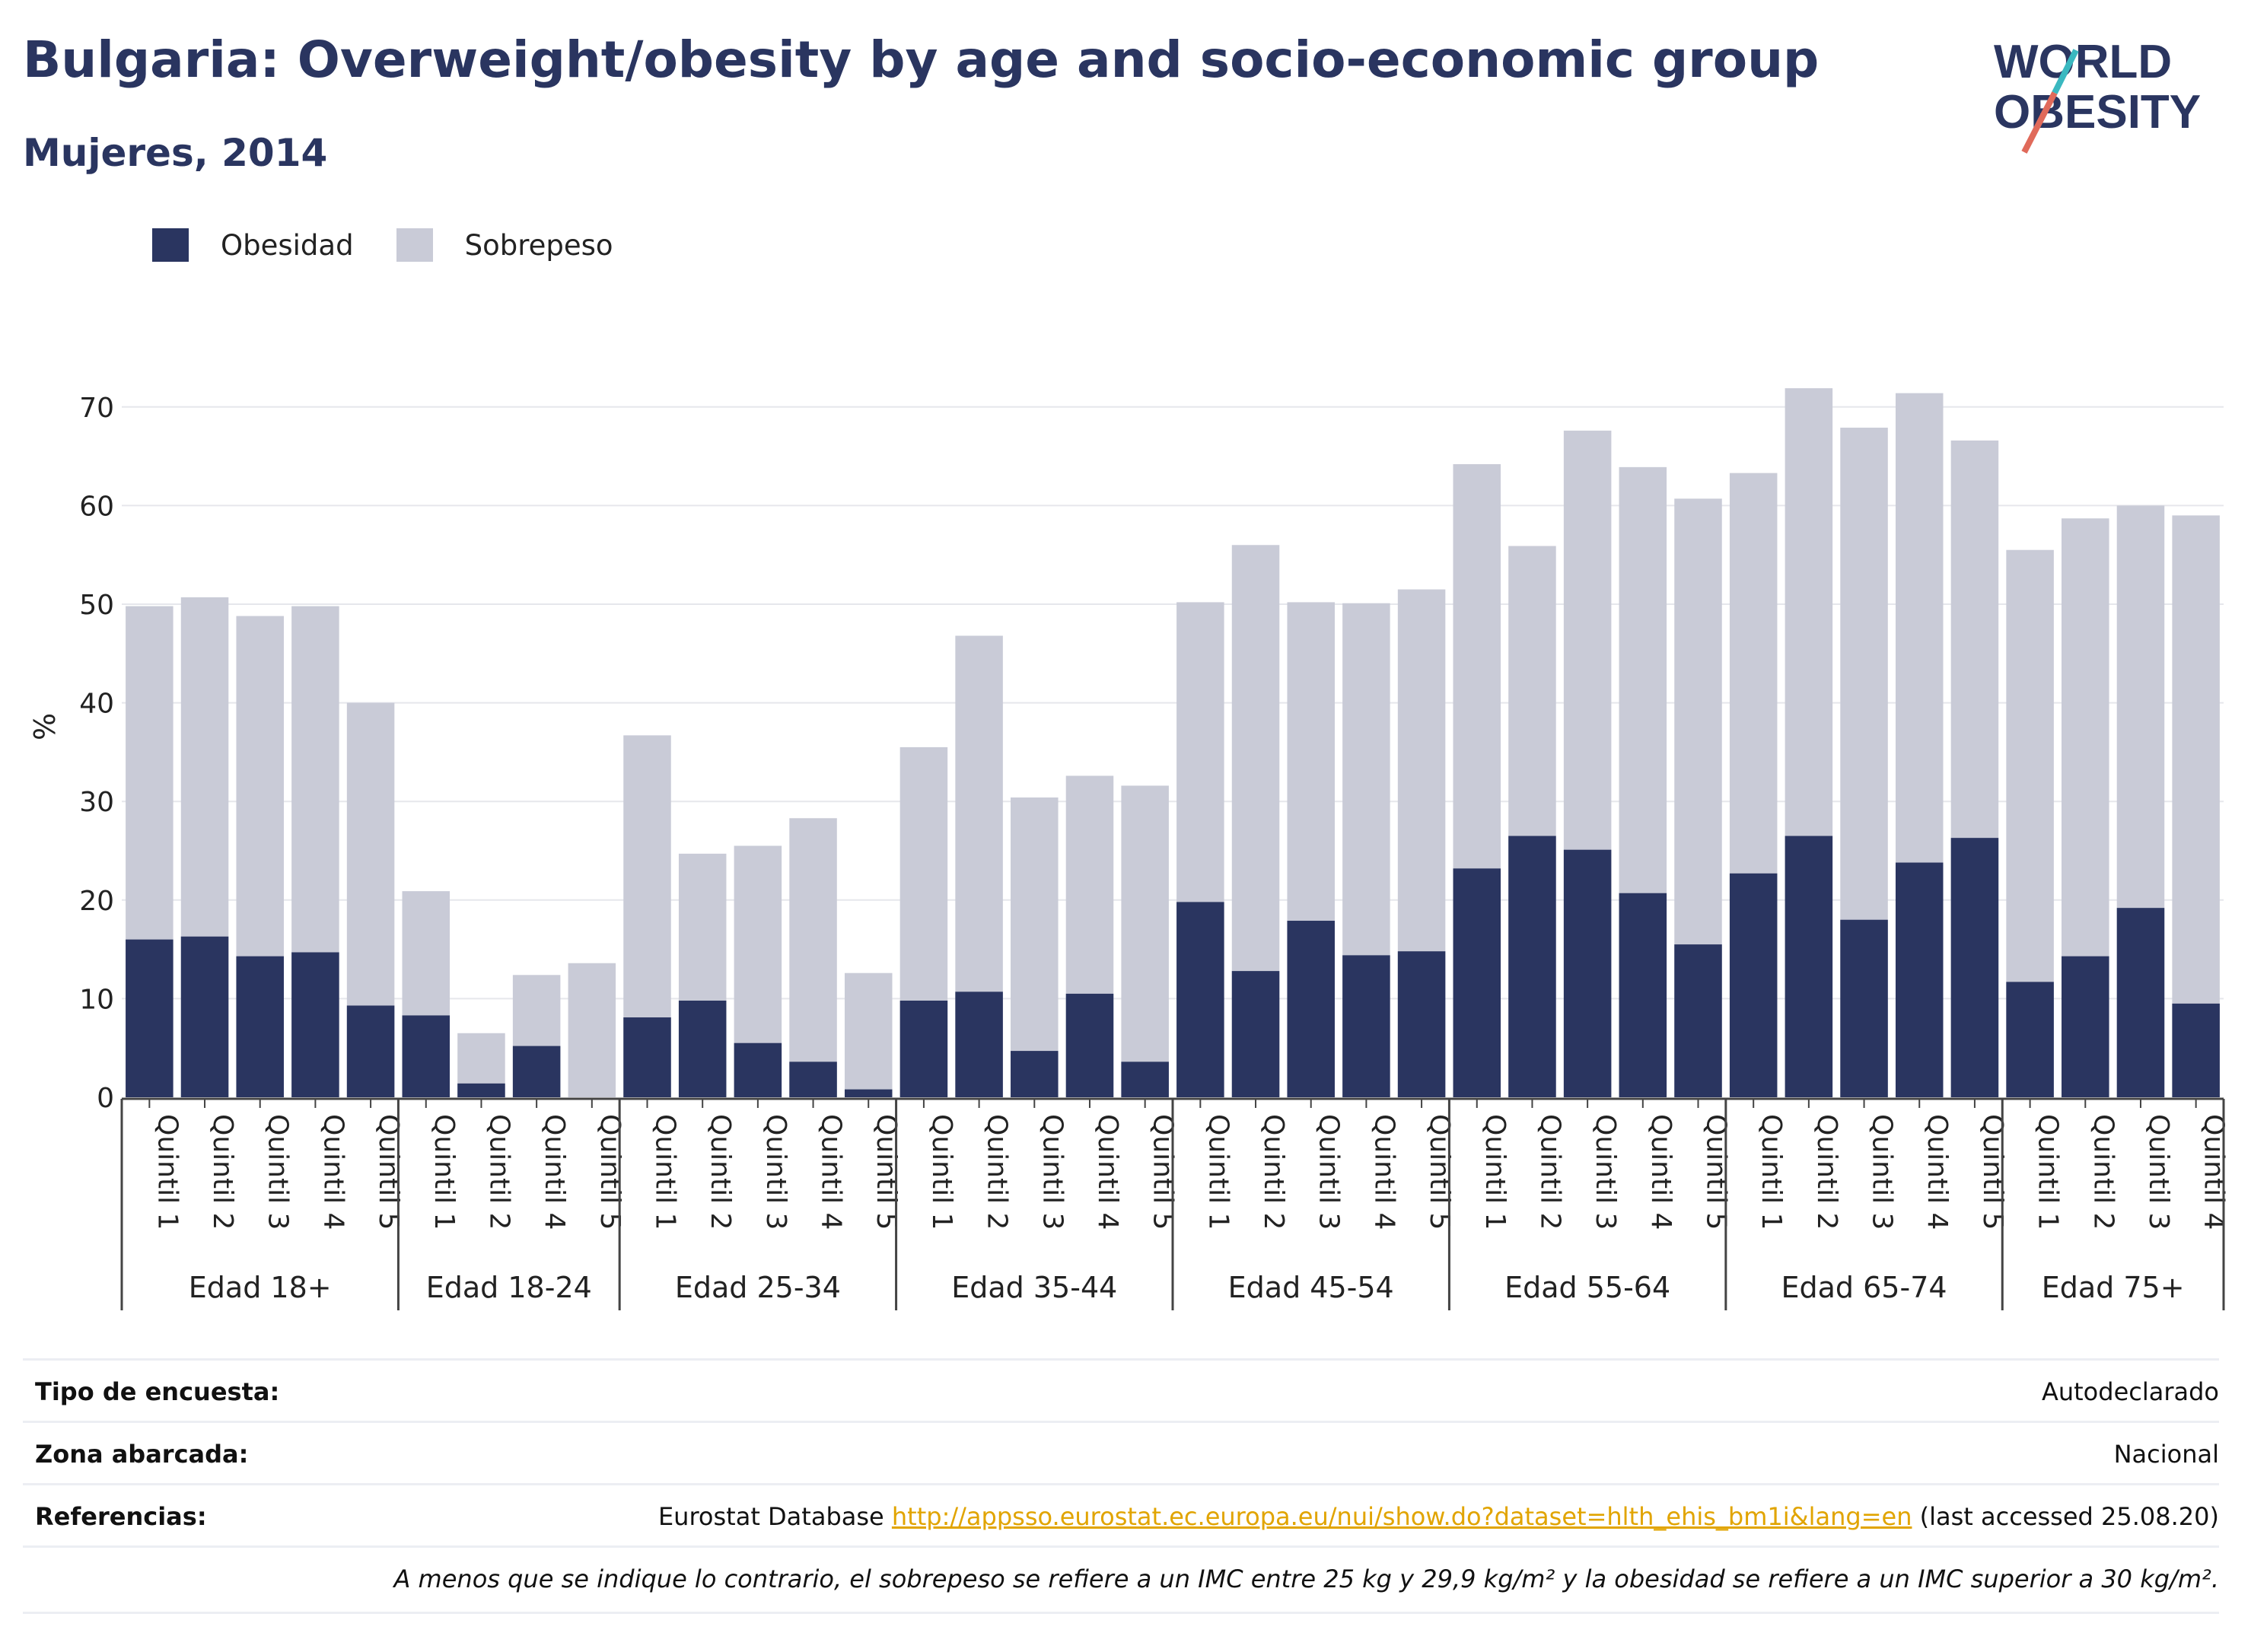  I want to click on group-label: Edad 25-34, so click(758, 1287).